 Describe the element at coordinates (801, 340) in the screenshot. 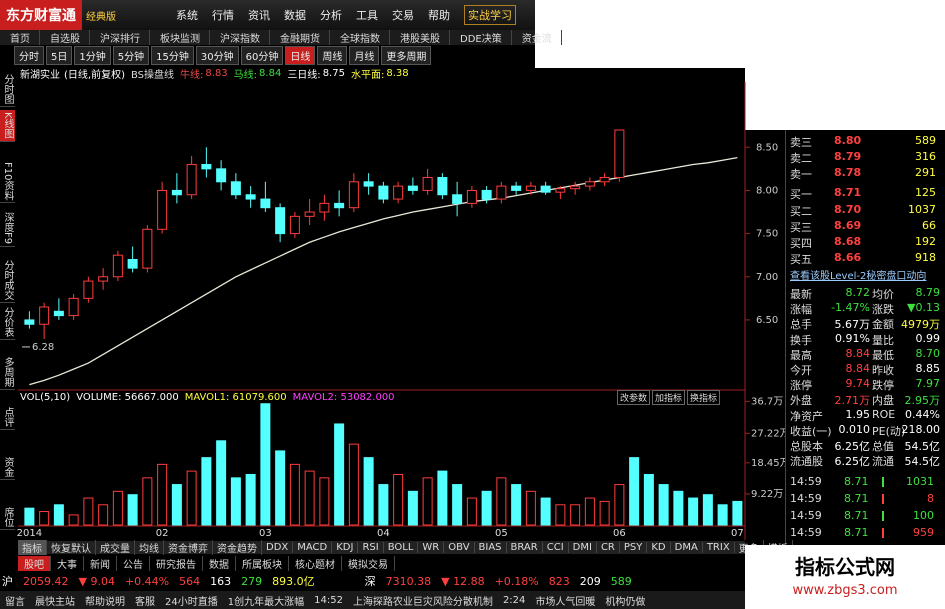

I see `quote-label: 换手` at that location.